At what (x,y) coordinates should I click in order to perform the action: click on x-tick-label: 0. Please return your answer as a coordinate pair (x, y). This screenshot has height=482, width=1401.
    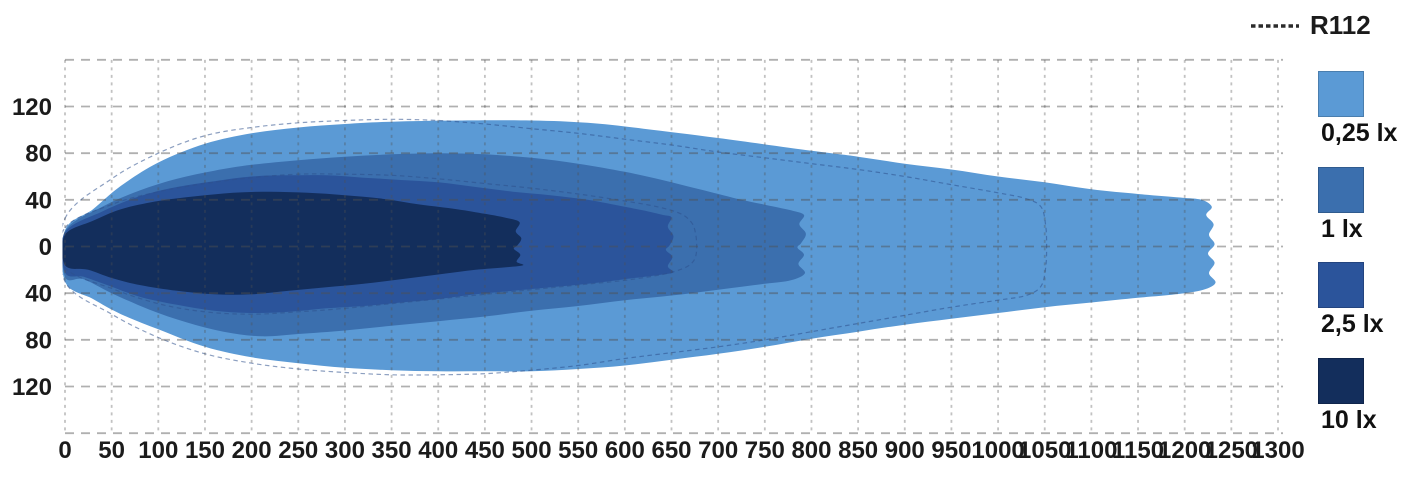
    Looking at the image, I should click on (64, 450).